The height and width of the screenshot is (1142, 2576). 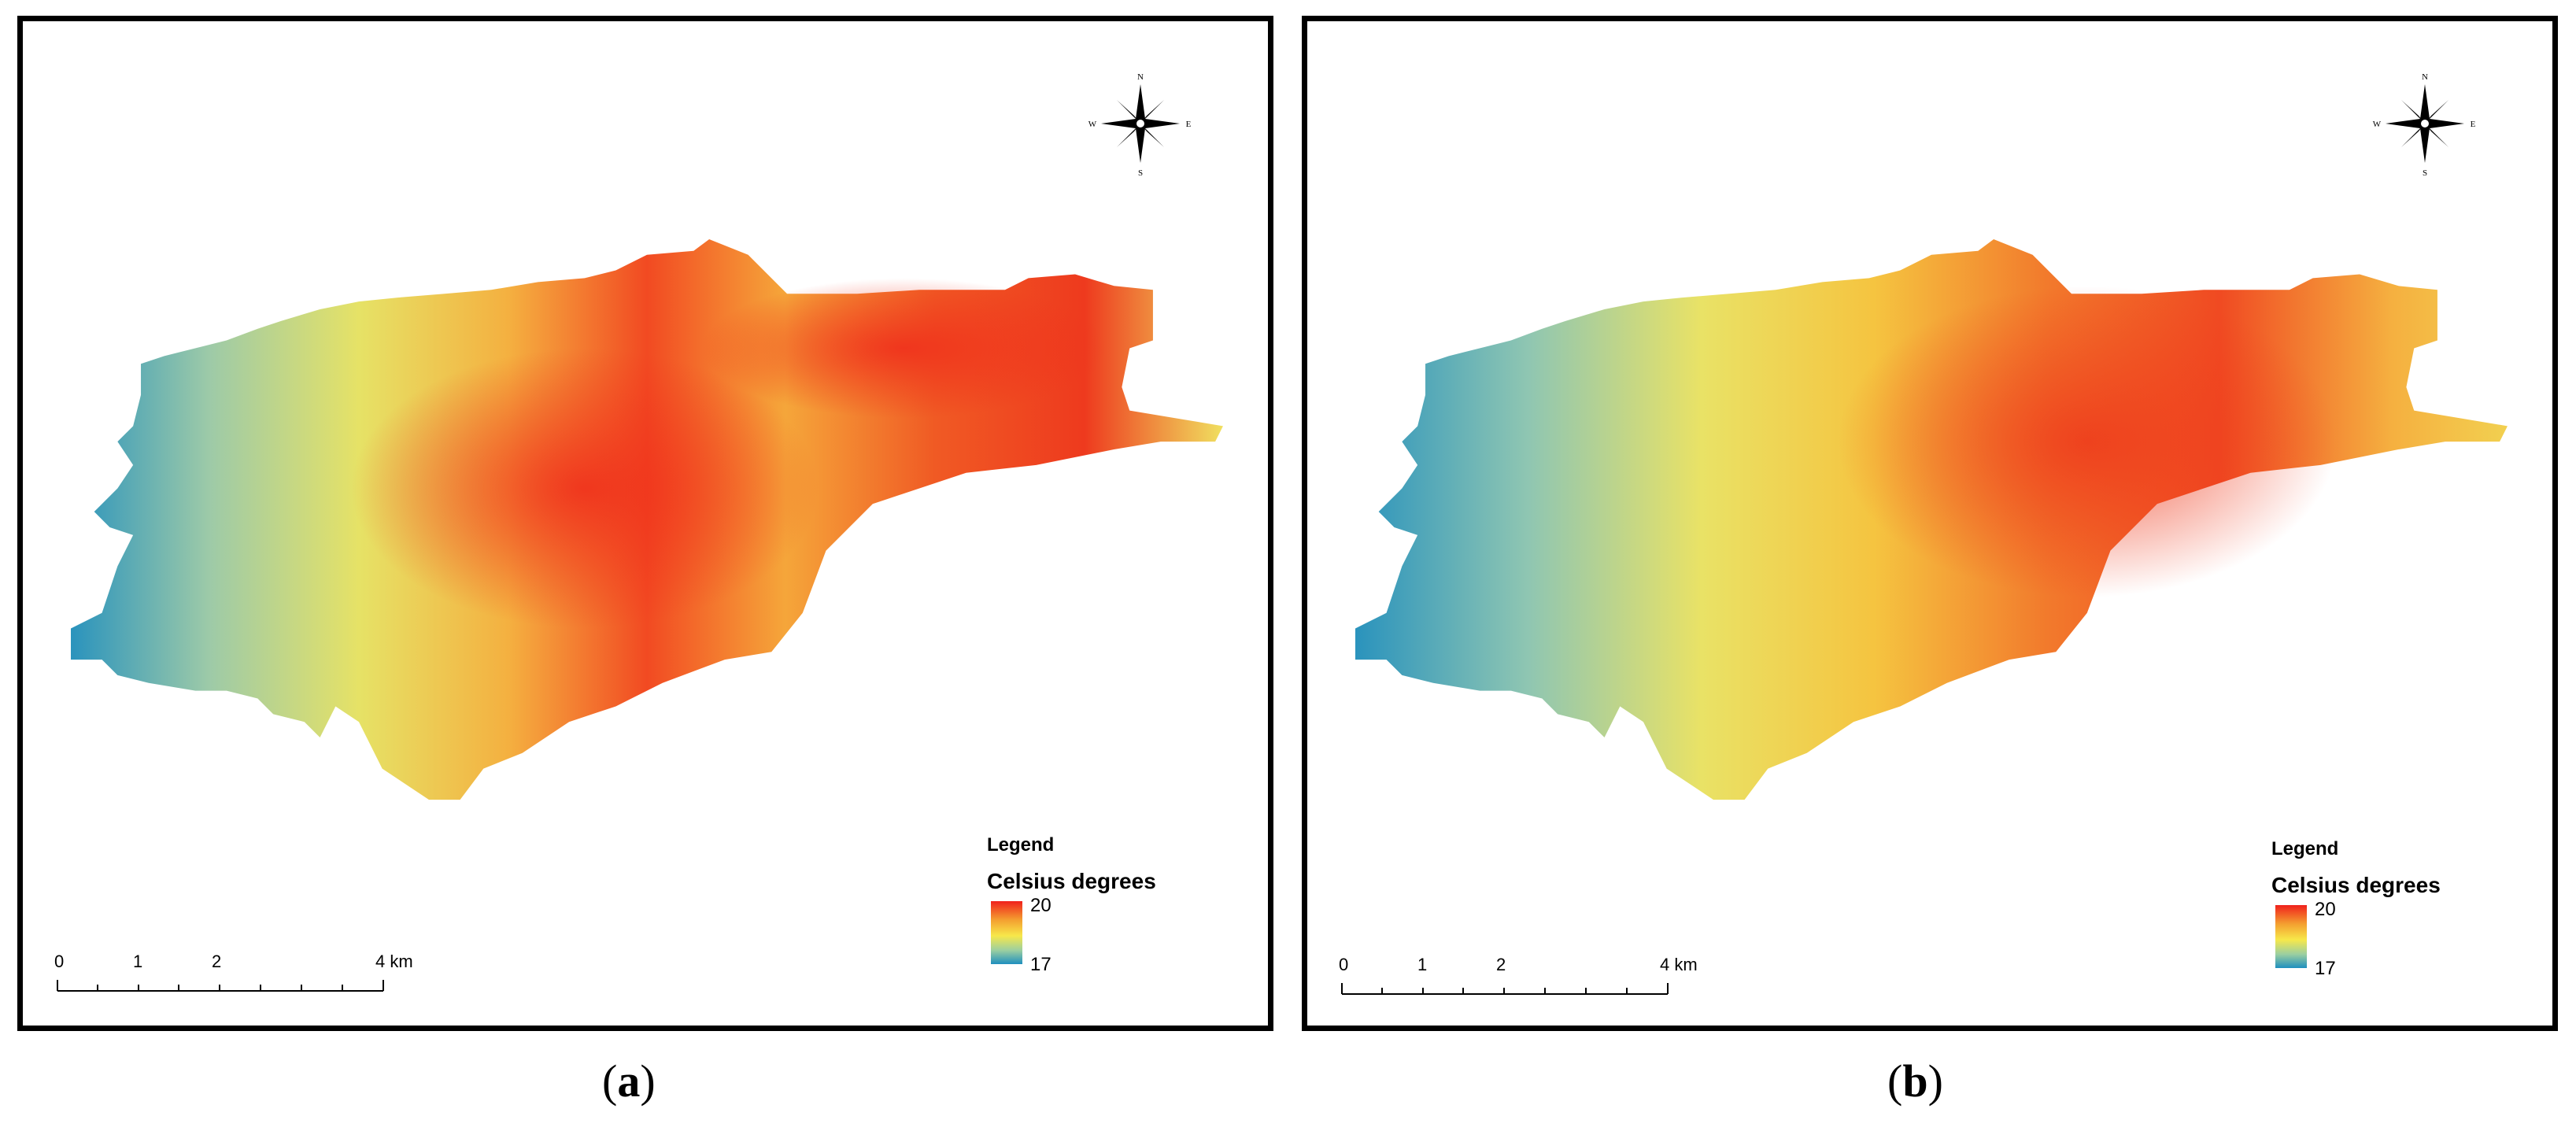 I want to click on caption-a-letter: a, so click(x=629, y=1081).